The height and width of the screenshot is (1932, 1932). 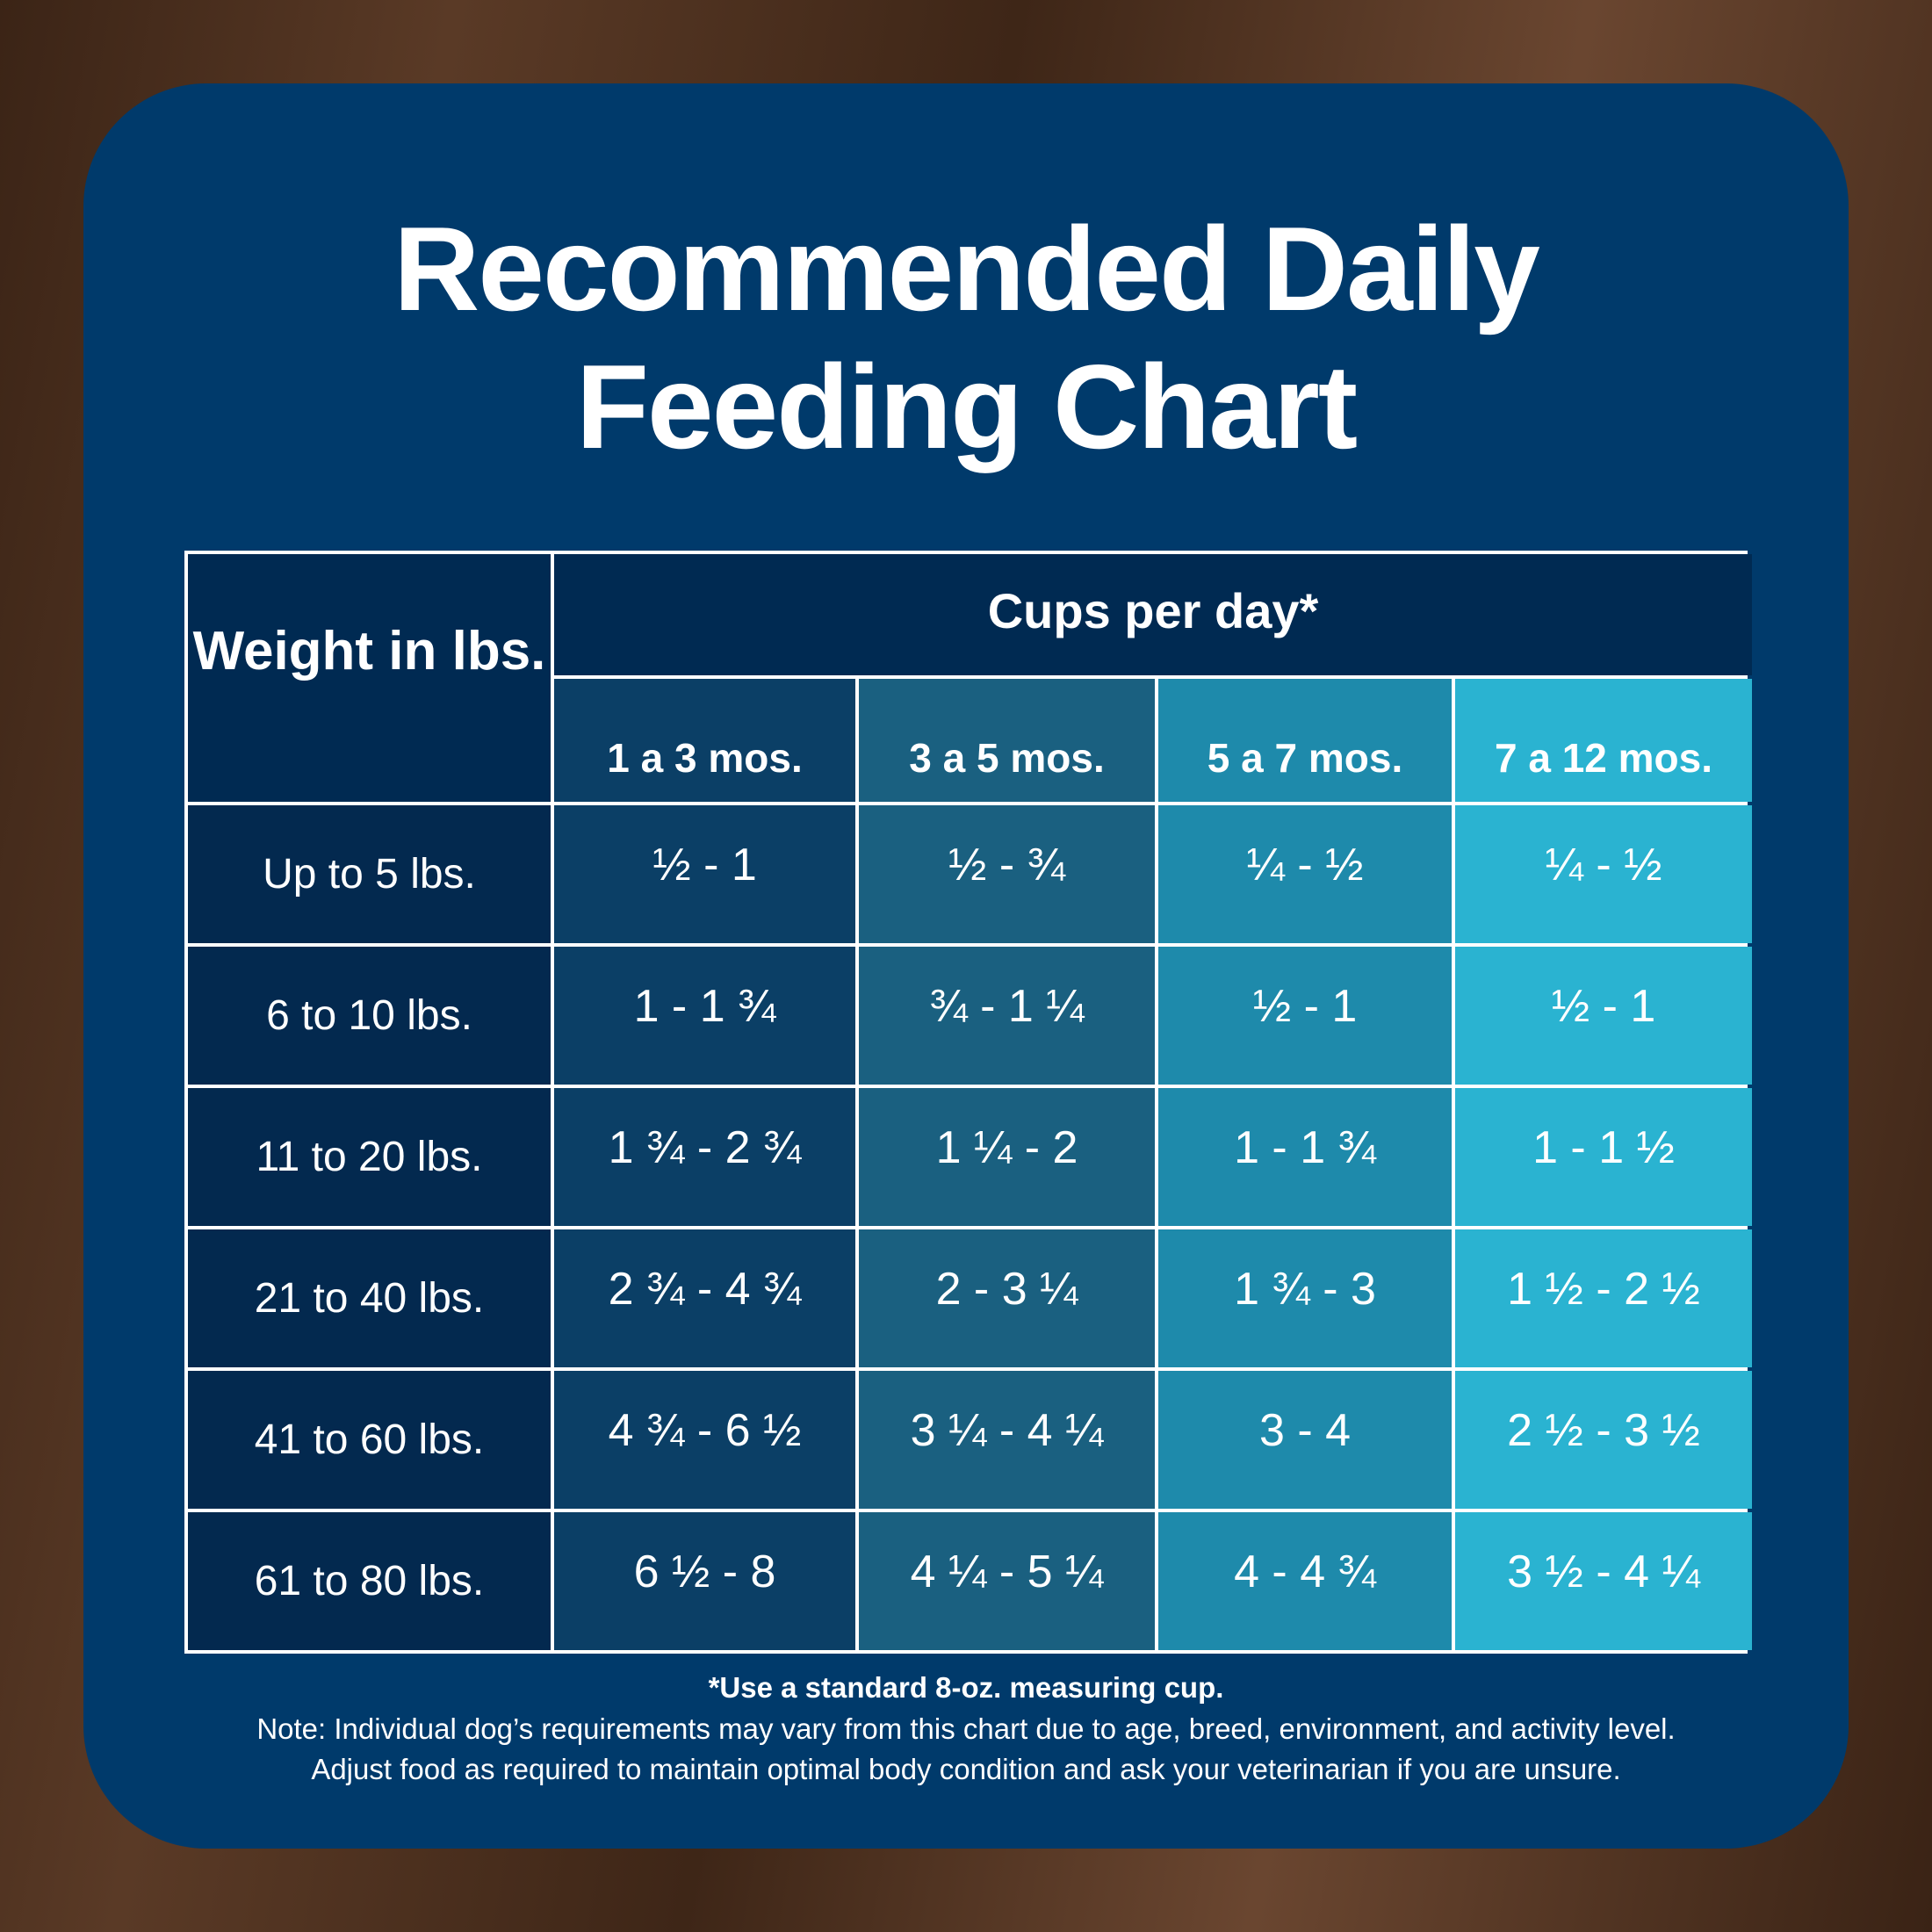 What do you see at coordinates (1604, 1157) in the screenshot?
I see `cups-value-cell: 1 - 1 ½` at bounding box center [1604, 1157].